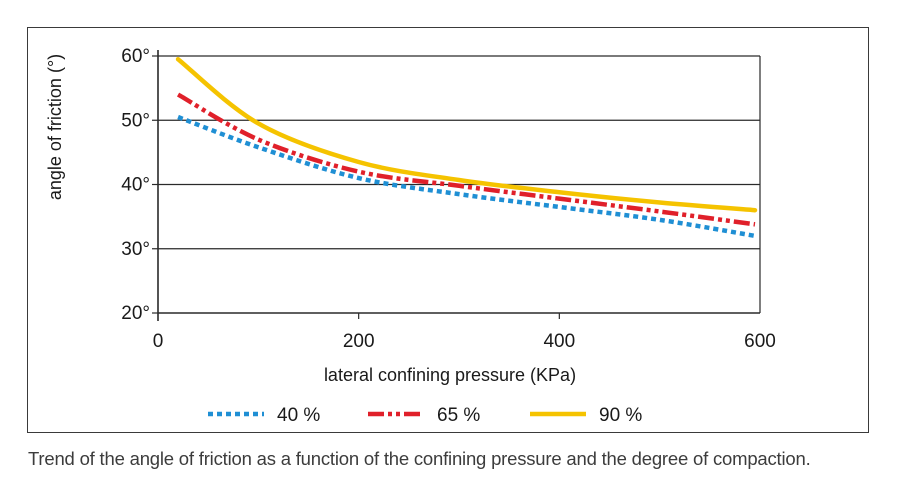 This screenshot has width=900, height=487. What do you see at coordinates (158, 341) in the screenshot?
I see `x-tick-label: 0` at bounding box center [158, 341].